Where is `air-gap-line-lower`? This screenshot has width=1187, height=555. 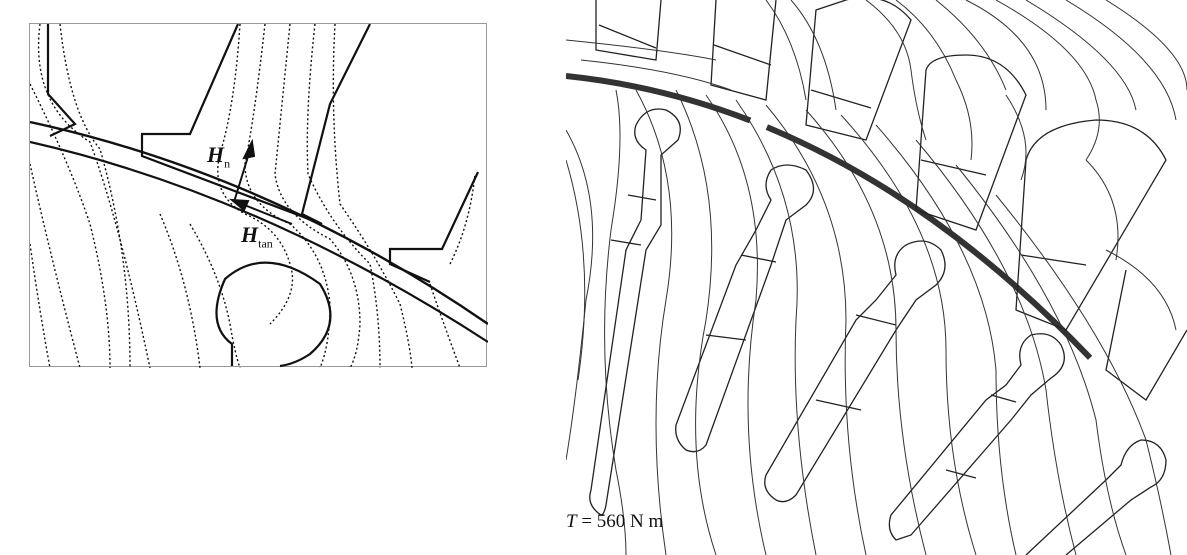
air-gap-line-lower is located at coordinates (259, 222).